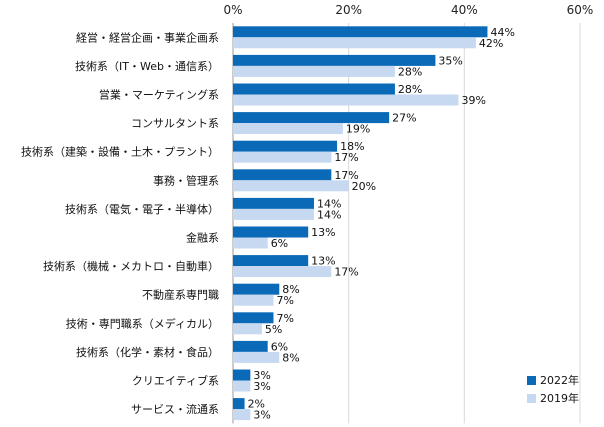 The height and width of the screenshot is (427, 604). I want to click on category-label: 経営・経営企画・事業企画系, so click(147, 37).